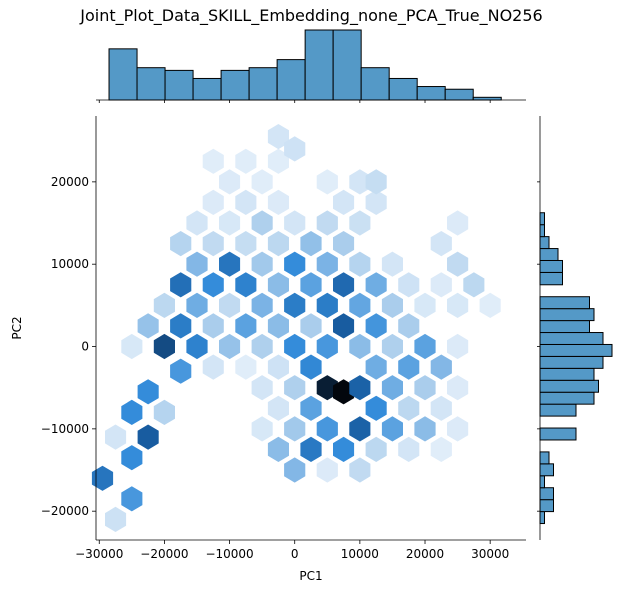  I want to click on marginal-x-histogram, so click(311, 66).